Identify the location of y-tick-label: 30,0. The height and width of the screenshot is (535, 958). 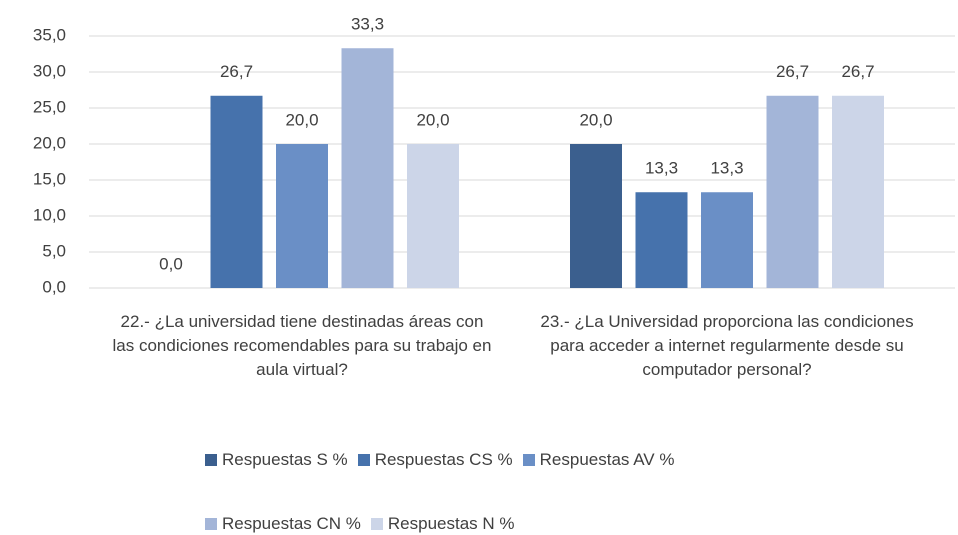
(49, 70).